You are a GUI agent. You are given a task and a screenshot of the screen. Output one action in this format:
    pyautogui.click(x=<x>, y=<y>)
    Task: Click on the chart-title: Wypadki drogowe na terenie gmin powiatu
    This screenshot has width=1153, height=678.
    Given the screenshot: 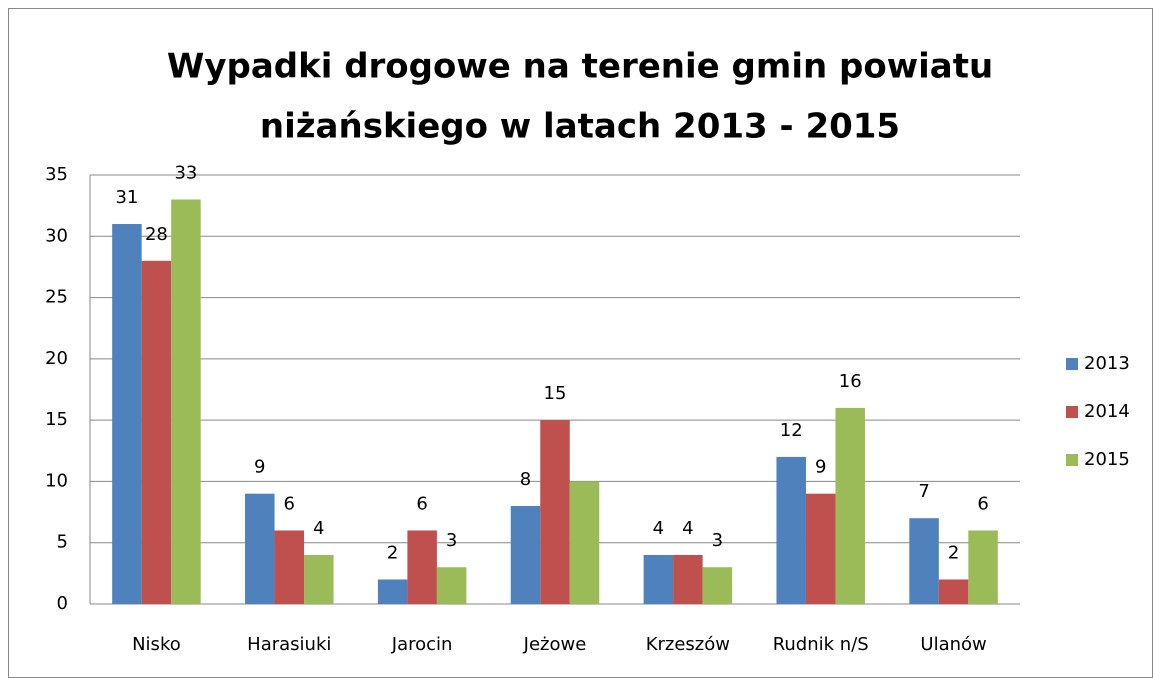 What is the action you would take?
    pyautogui.click(x=580, y=67)
    